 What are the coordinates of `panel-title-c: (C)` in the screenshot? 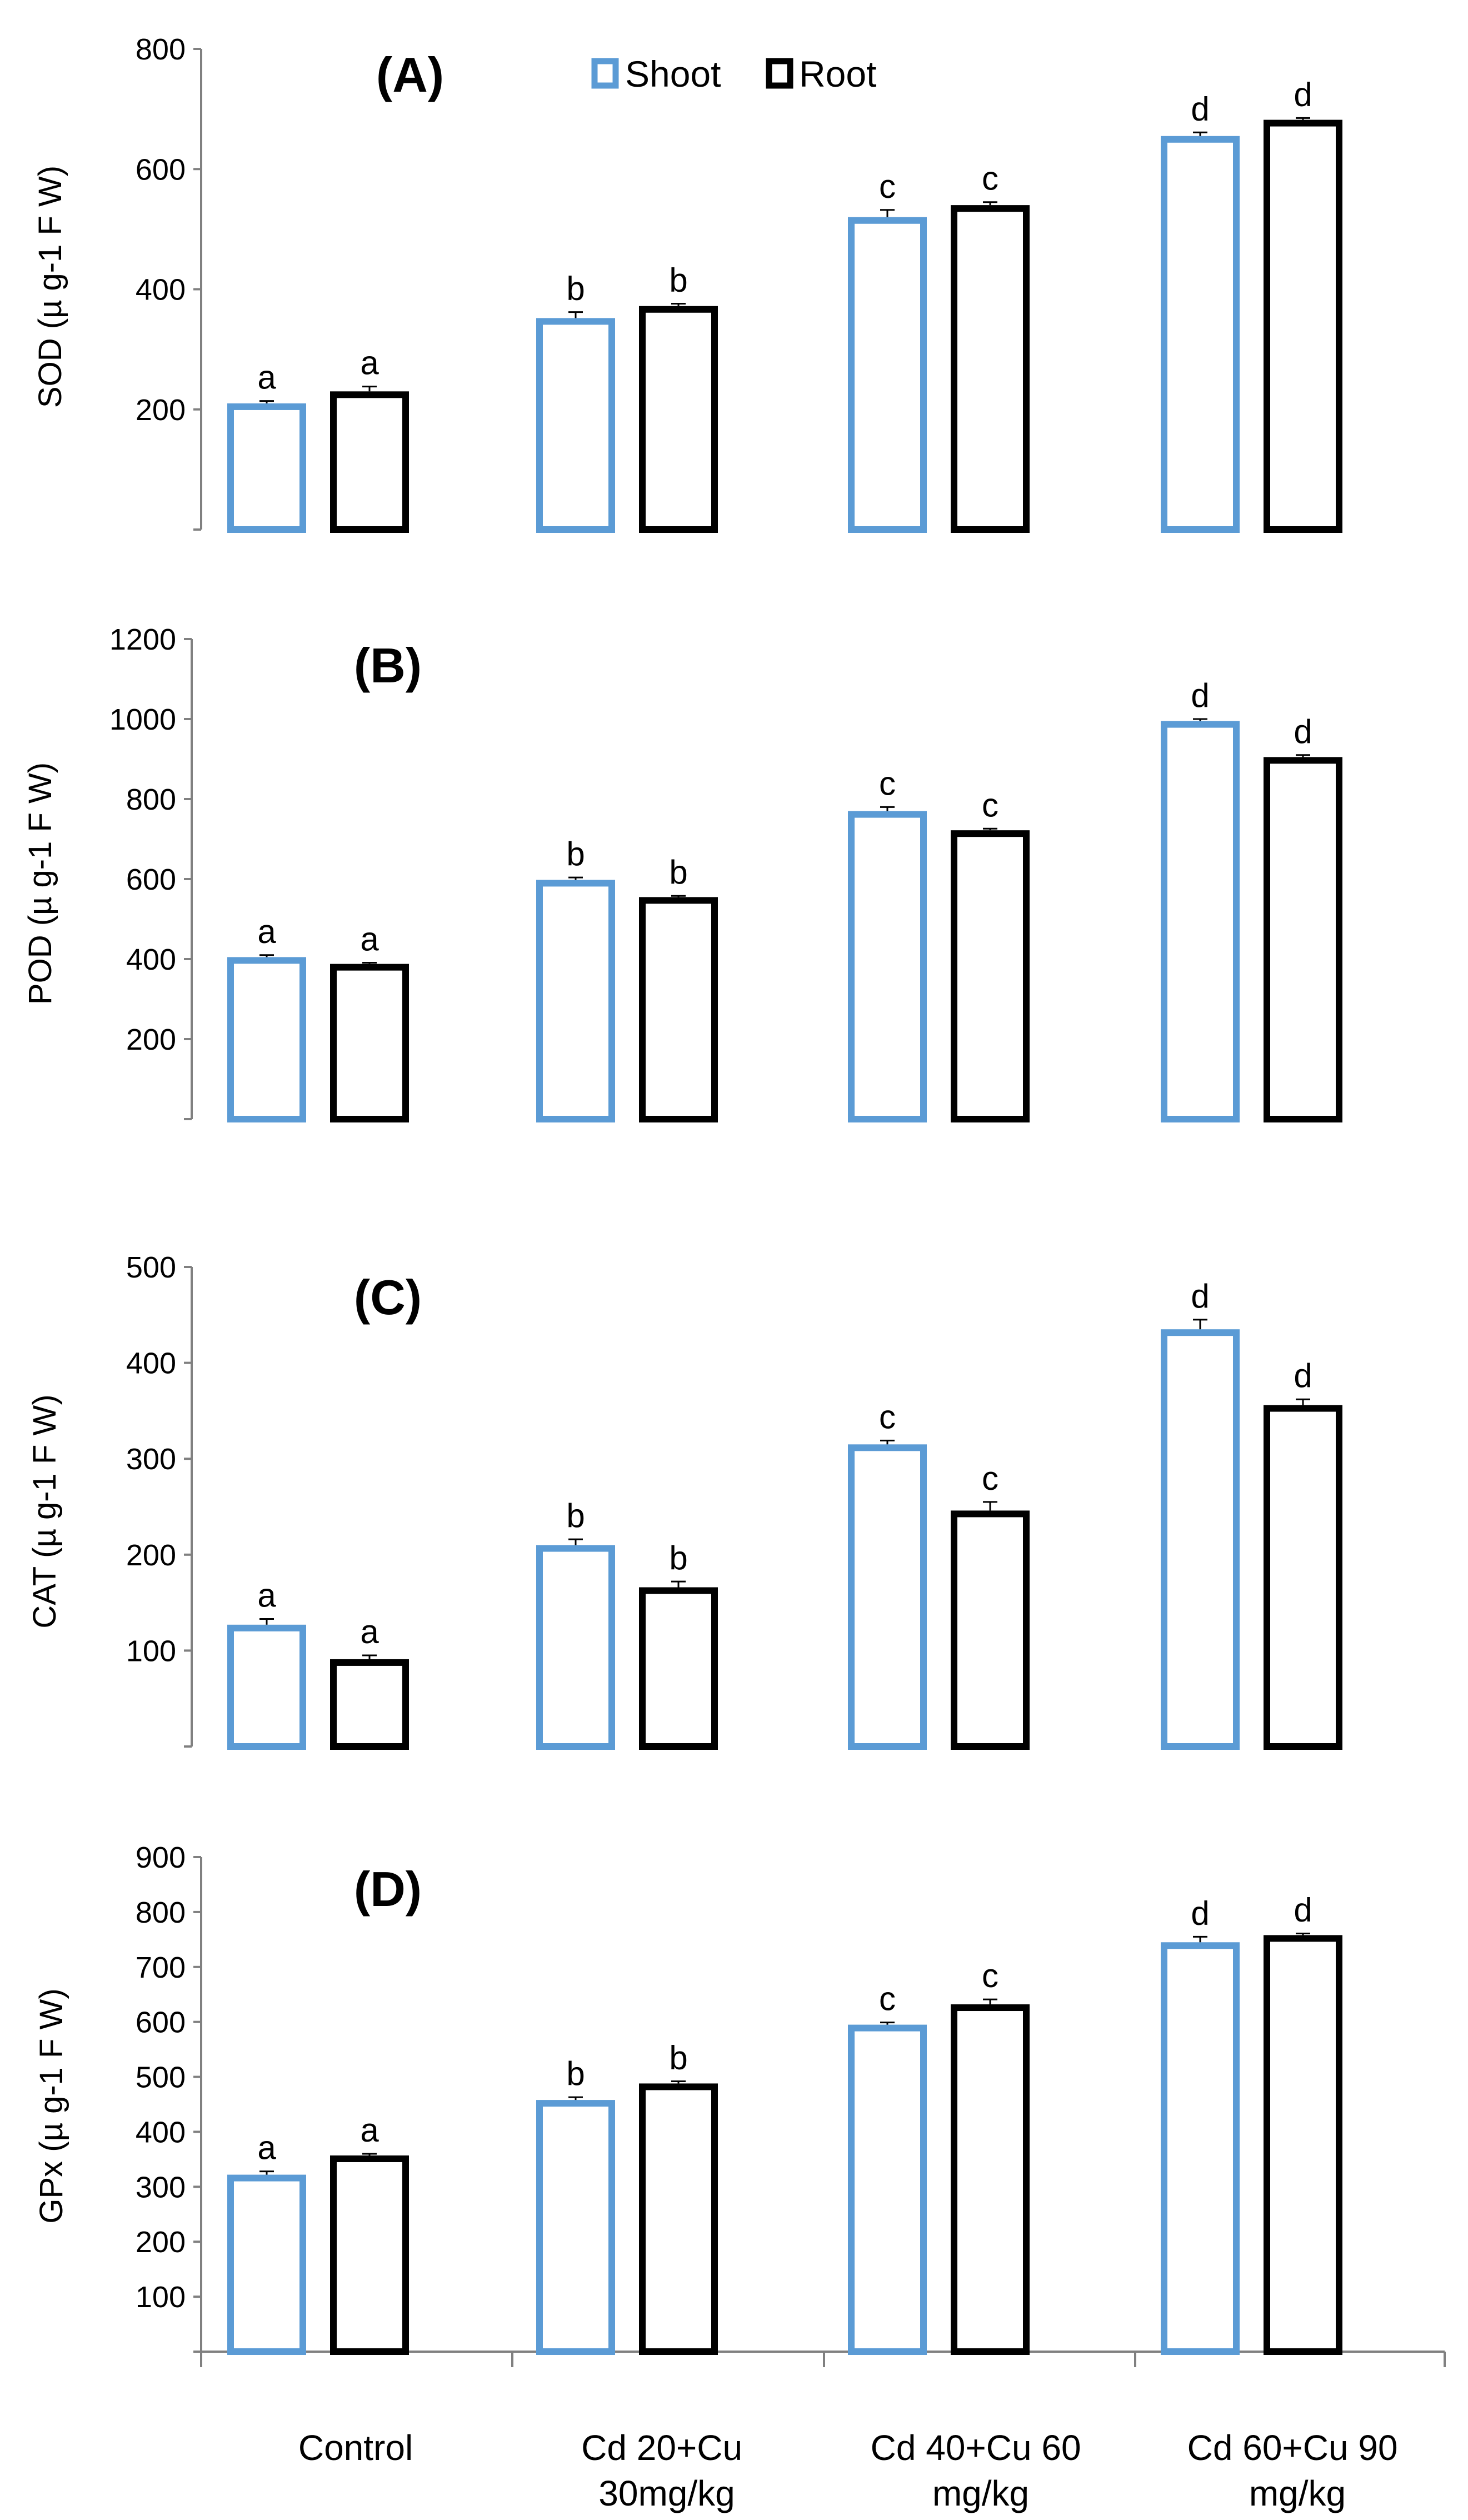 It's located at (388, 1297).